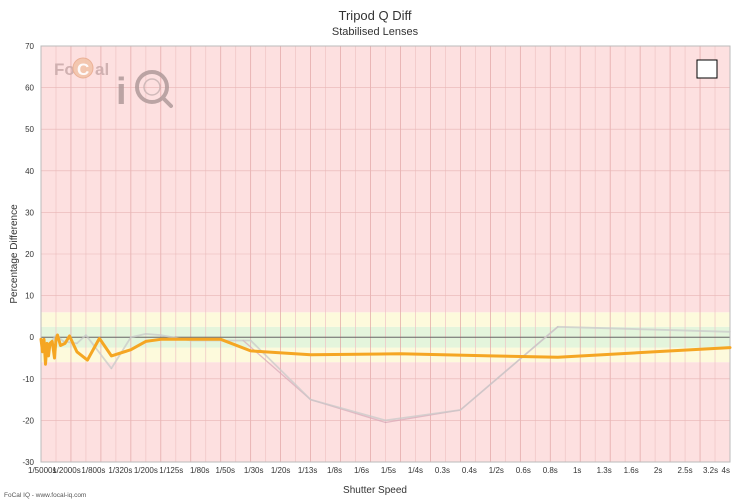 Image resolution: width=750 pixels, height=500 pixels. I want to click on brand-text-mid: C, so click(83, 69).